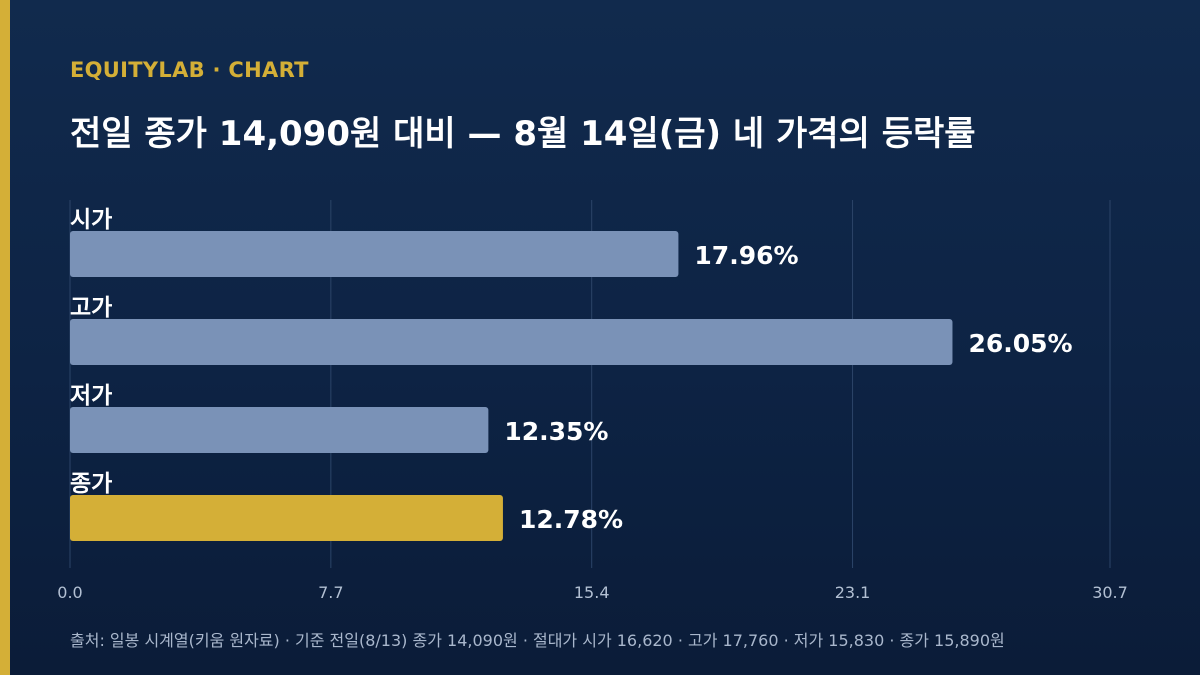 This screenshot has width=1200, height=675. I want to click on category-label: 시가, so click(91, 220).